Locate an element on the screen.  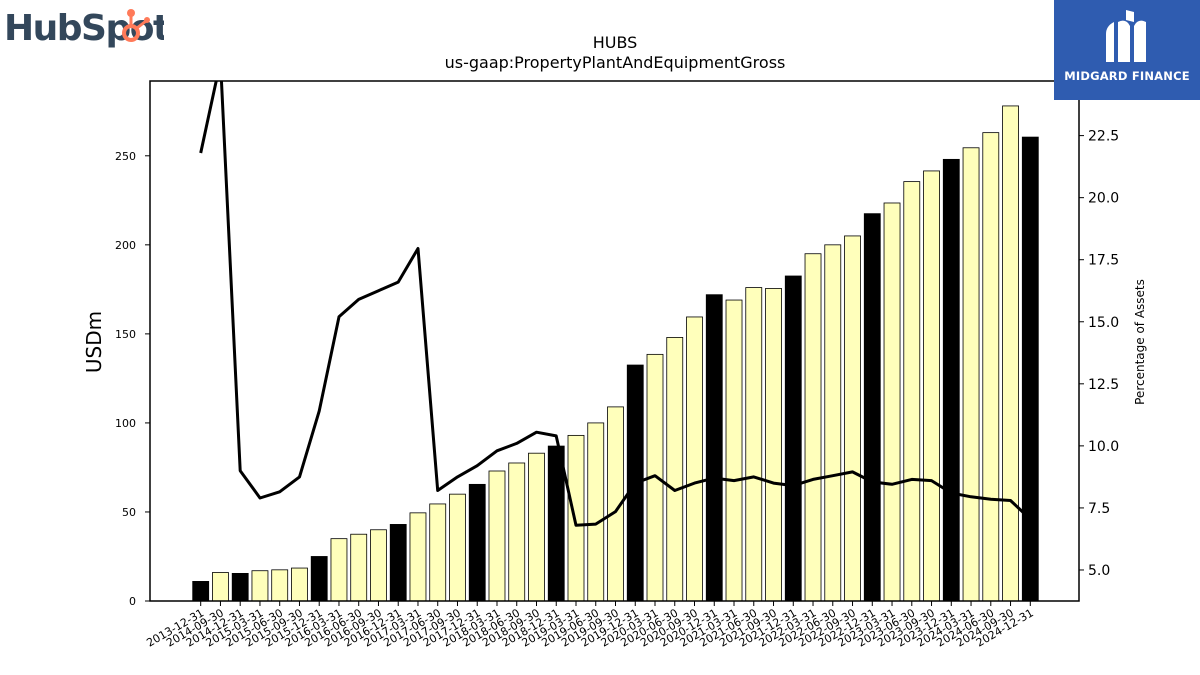
y-tick-label: 250 is located at coordinates (125, 156).